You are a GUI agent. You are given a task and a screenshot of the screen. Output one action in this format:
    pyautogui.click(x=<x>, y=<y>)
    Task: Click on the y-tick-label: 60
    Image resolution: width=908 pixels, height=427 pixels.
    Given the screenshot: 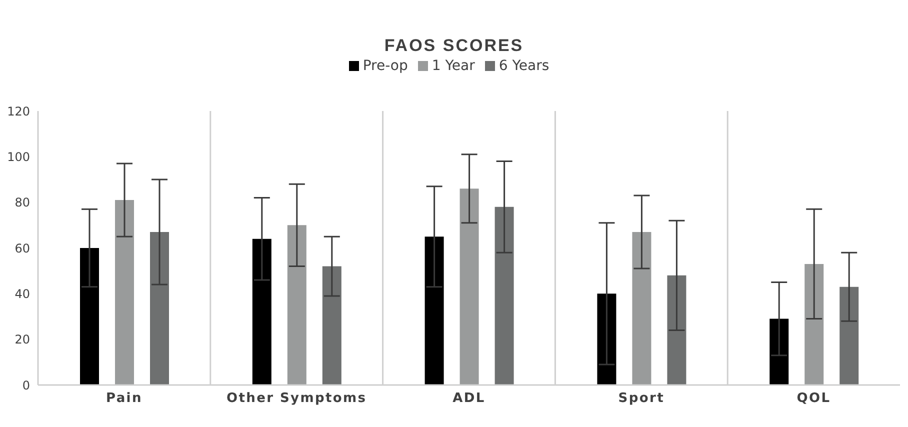 What is the action you would take?
    pyautogui.click(x=22, y=248)
    